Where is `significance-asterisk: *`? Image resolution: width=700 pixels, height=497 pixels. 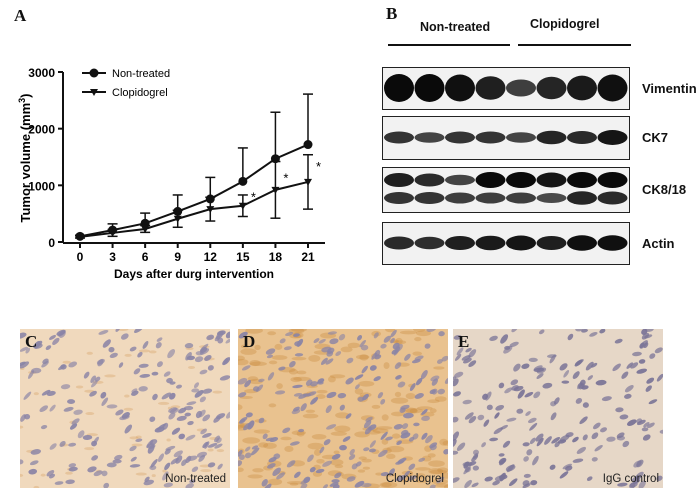 significance-asterisk: * is located at coordinates (285, 177).